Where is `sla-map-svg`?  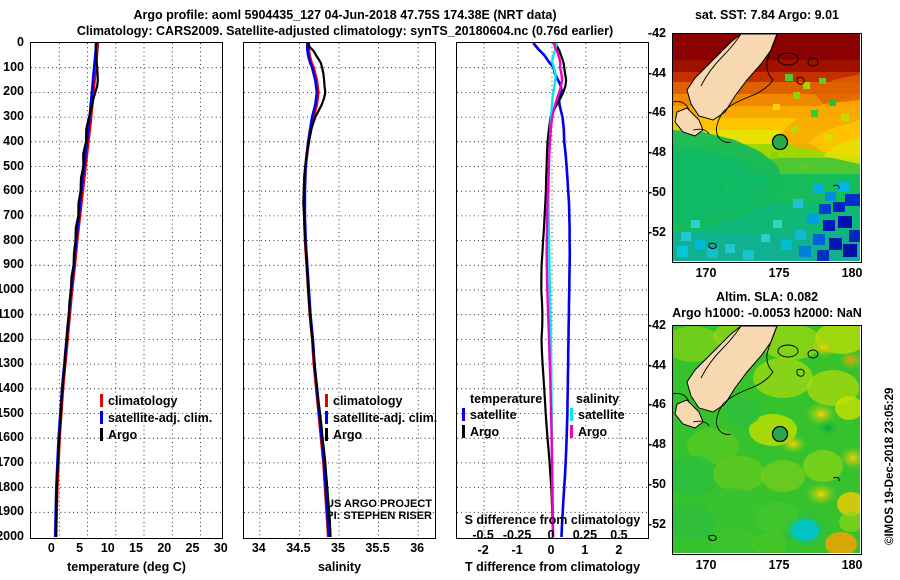 sla-map-svg is located at coordinates (766, 439).